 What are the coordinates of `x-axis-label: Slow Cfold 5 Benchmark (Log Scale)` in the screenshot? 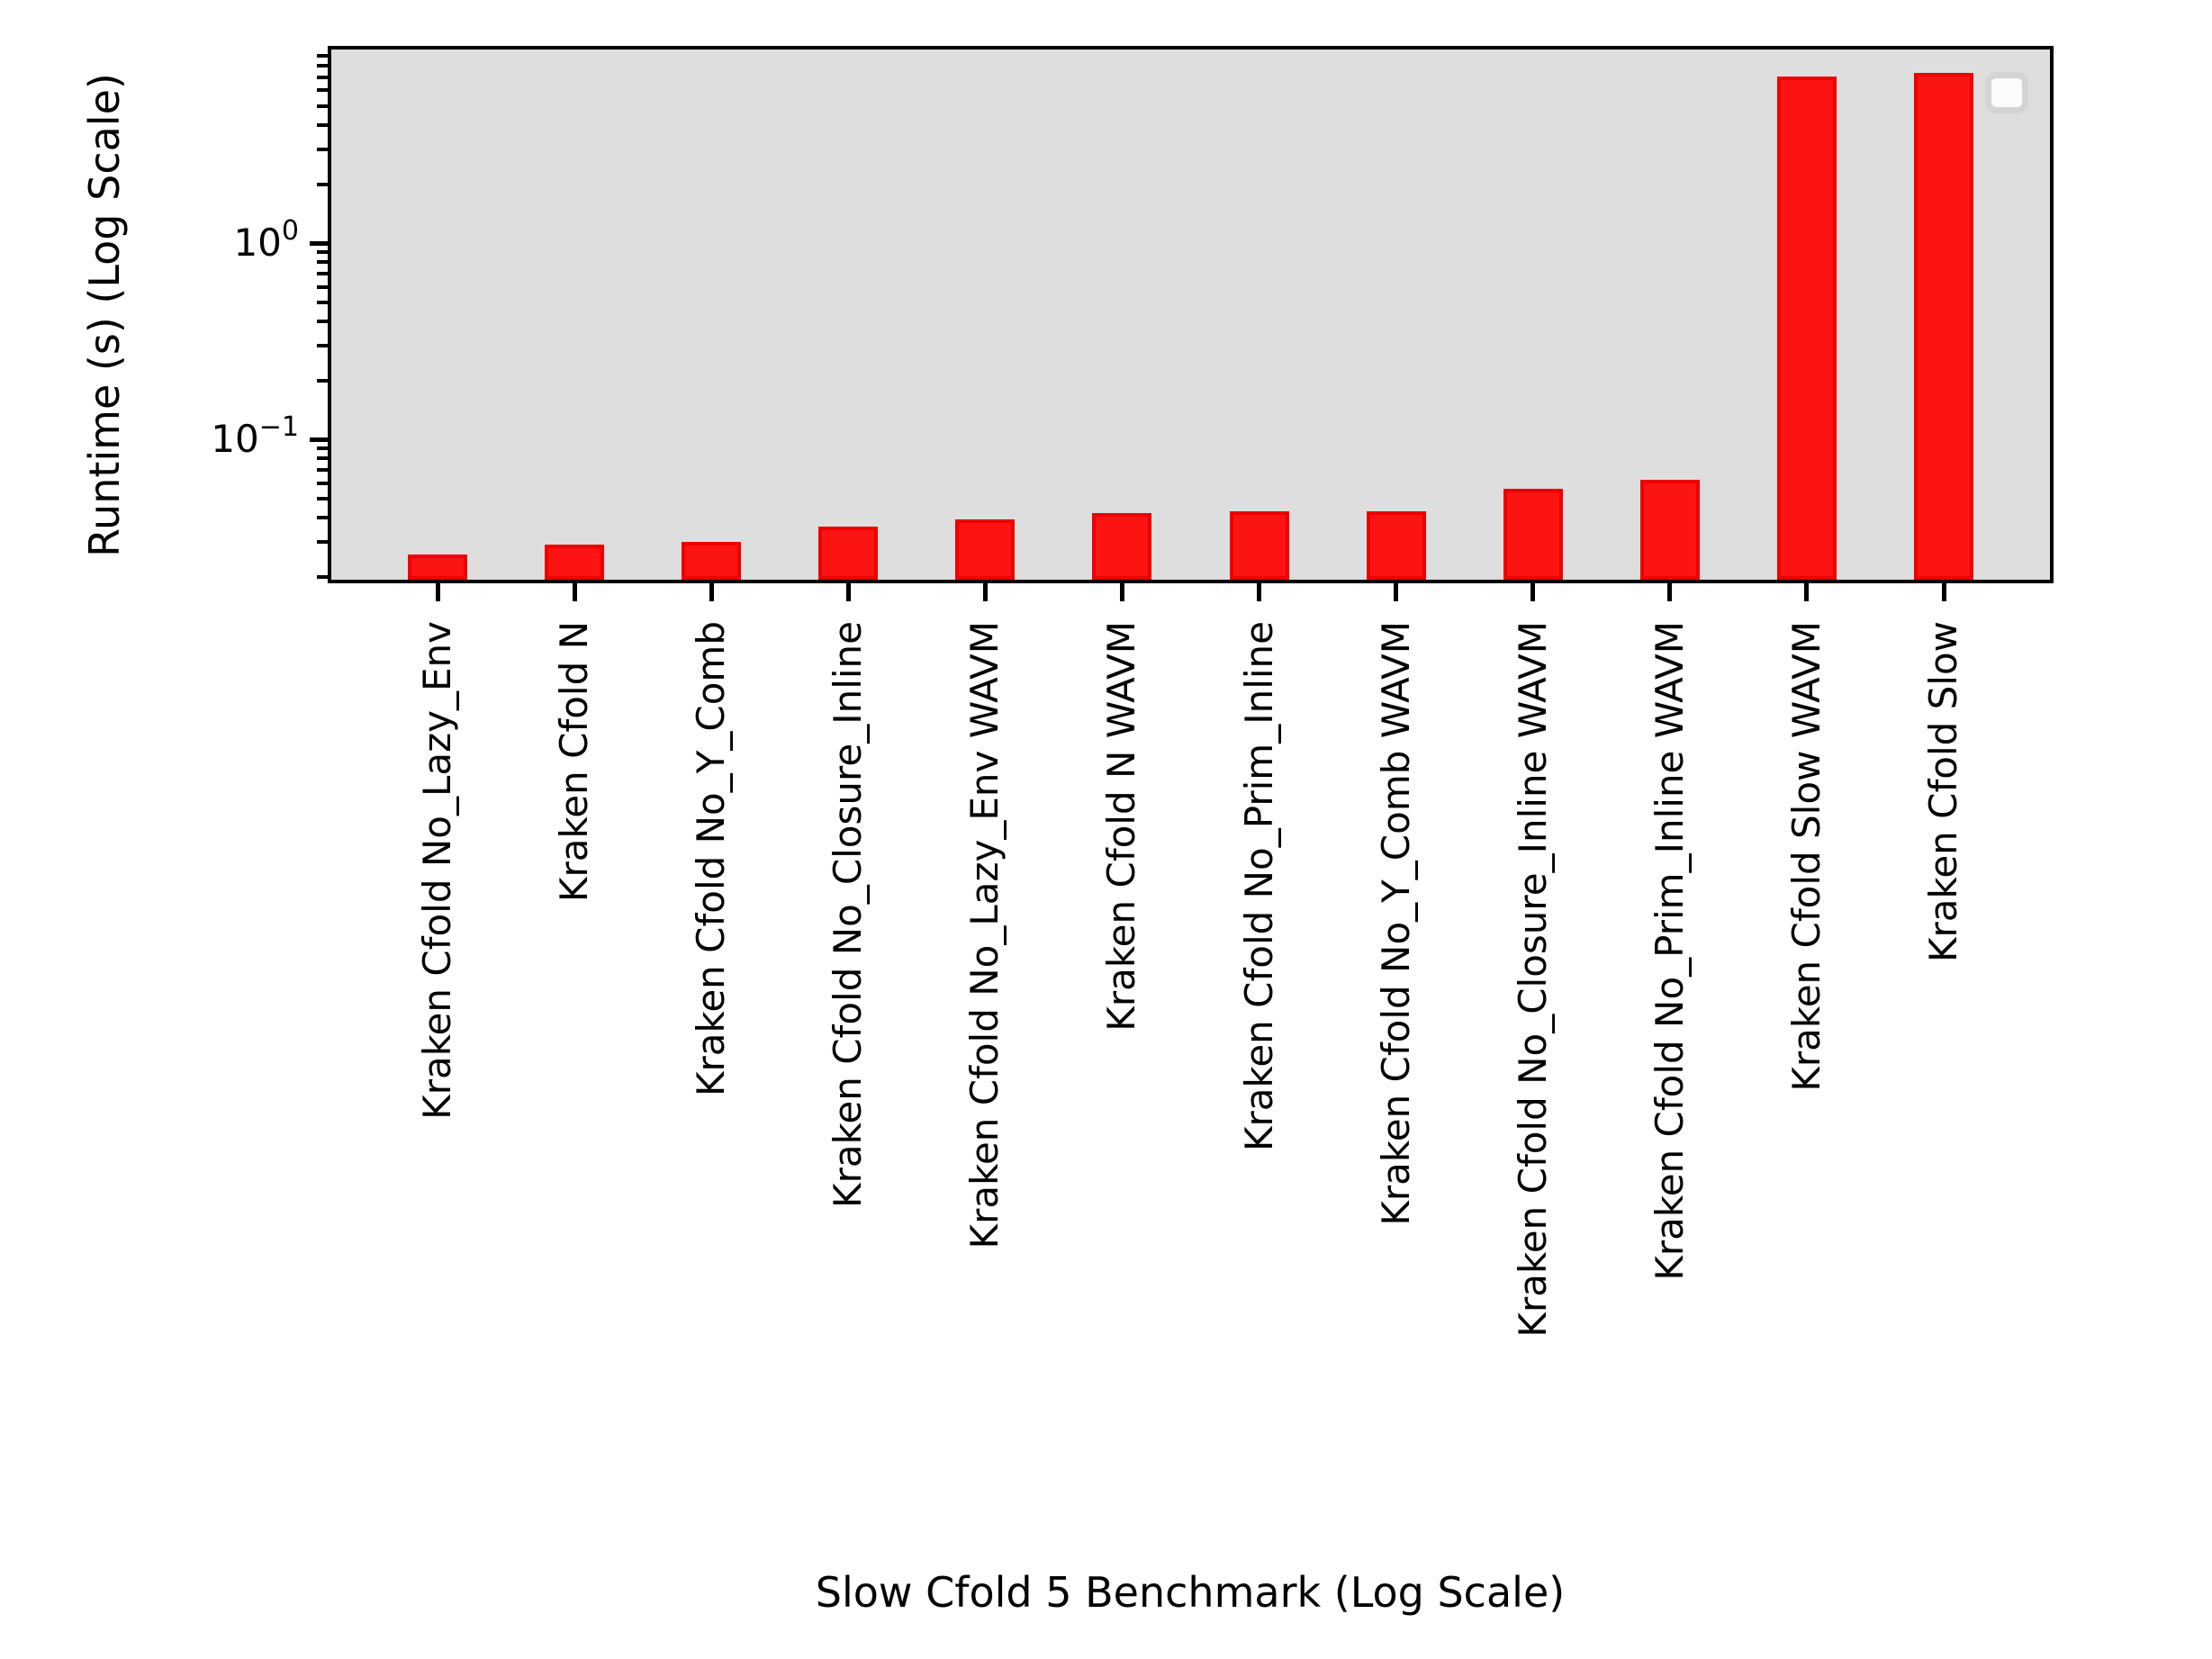 It's located at (1190, 1592).